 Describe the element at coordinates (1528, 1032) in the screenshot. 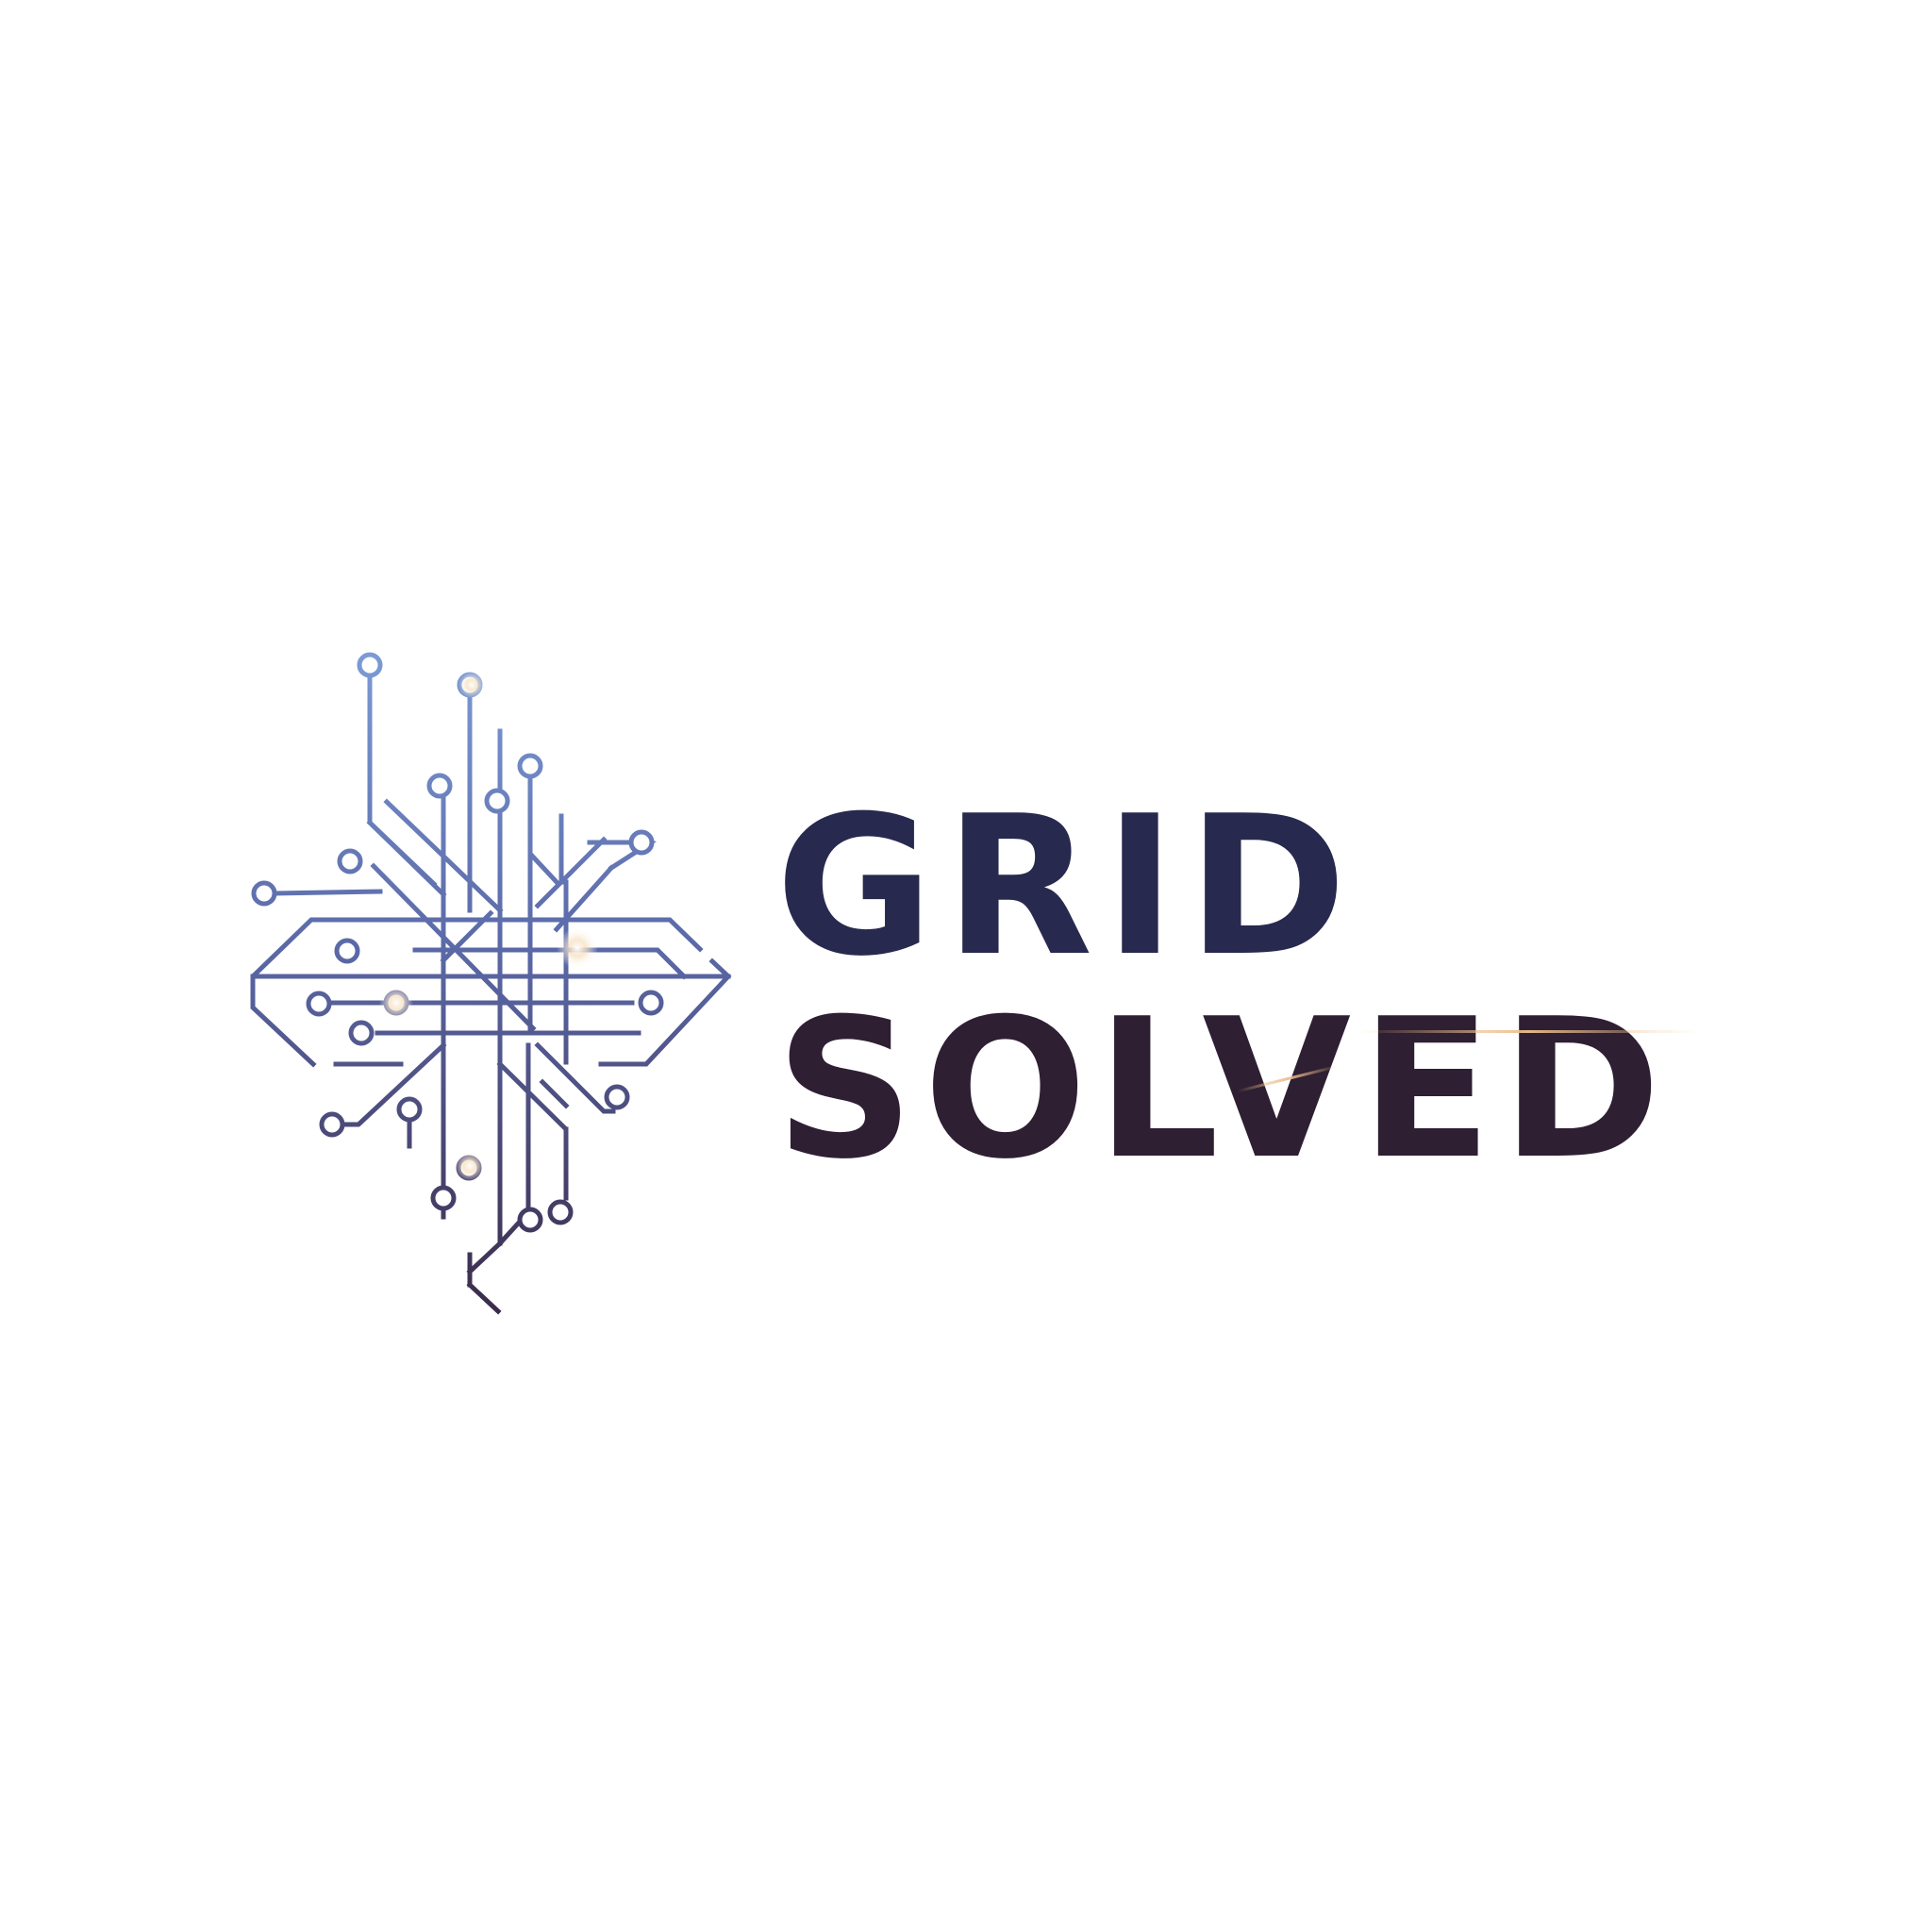

I see `lens-flare-line` at that location.